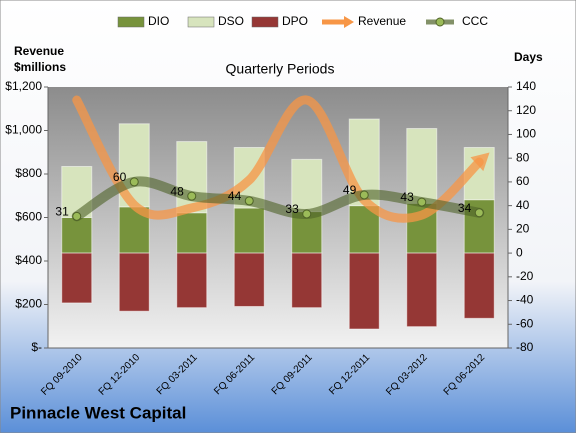  Describe the element at coordinates (235, 196) in the screenshot. I see `data-label: 44` at that location.